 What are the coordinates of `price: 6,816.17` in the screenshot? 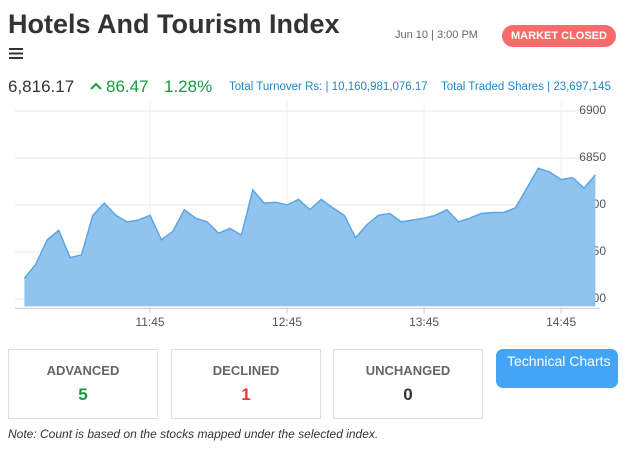 It's located at (41, 86).